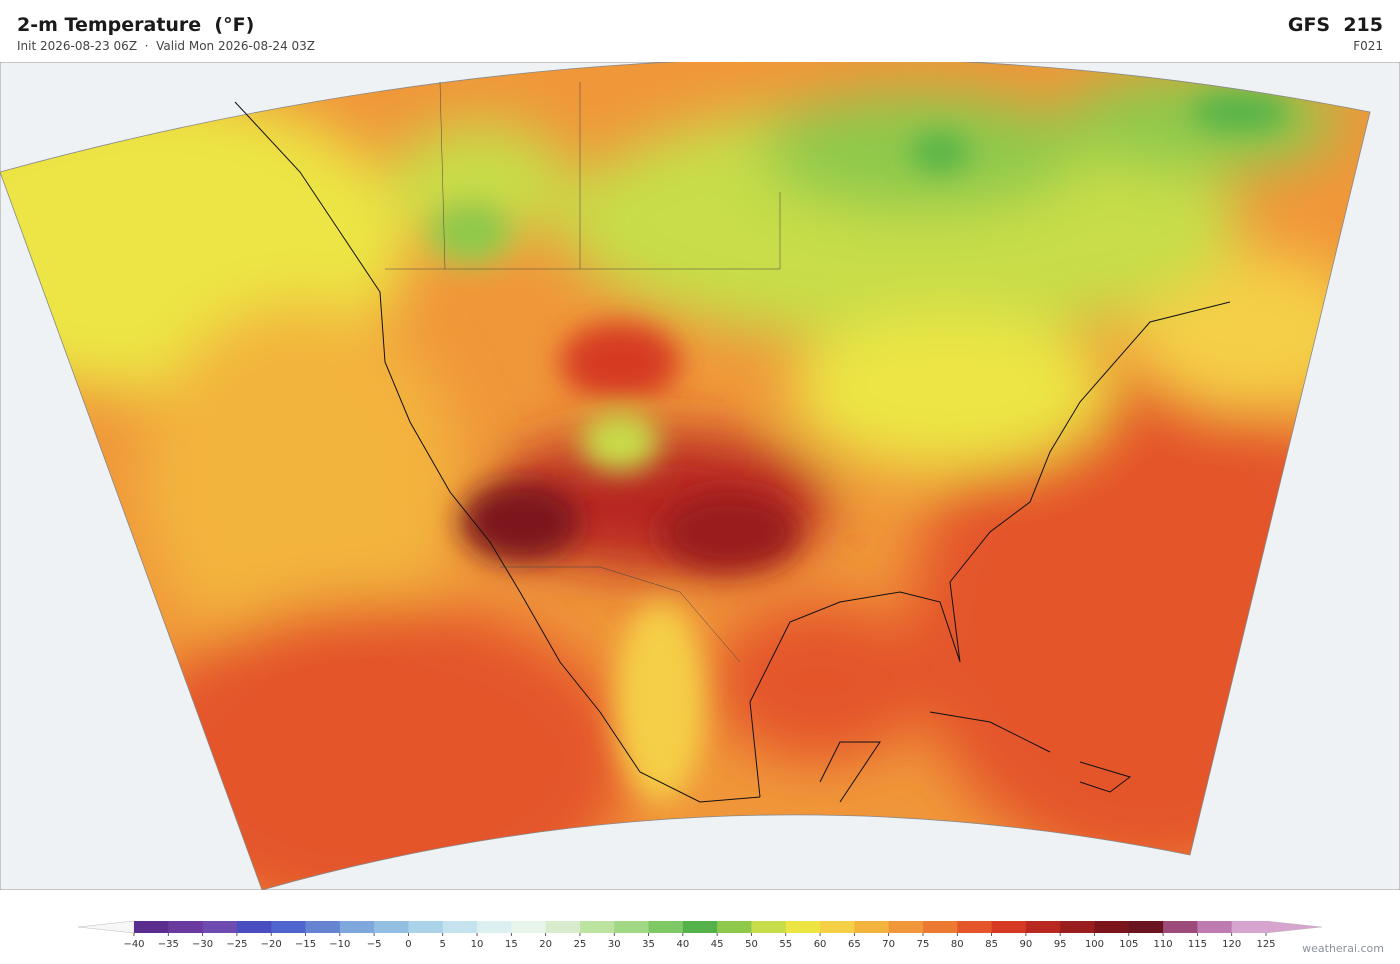 This screenshot has height=964, width=1400. Describe the element at coordinates (271, 944) in the screenshot. I see `colorbar-tick-label: −20` at that location.